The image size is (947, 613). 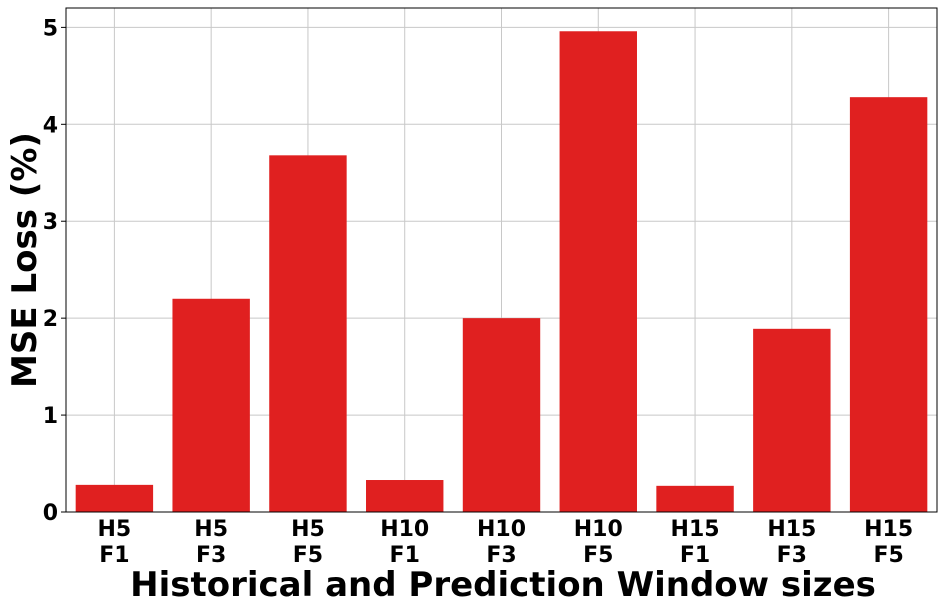 I want to click on y-tick-label: 2, so click(x=50, y=319).